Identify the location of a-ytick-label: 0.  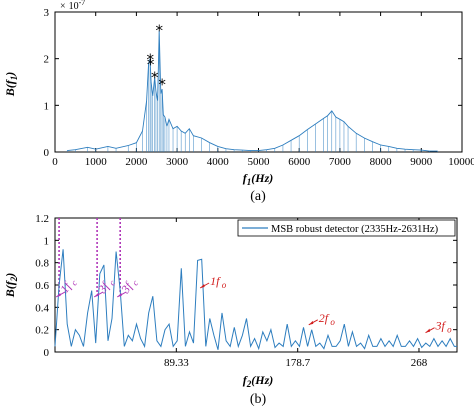
(47, 153).